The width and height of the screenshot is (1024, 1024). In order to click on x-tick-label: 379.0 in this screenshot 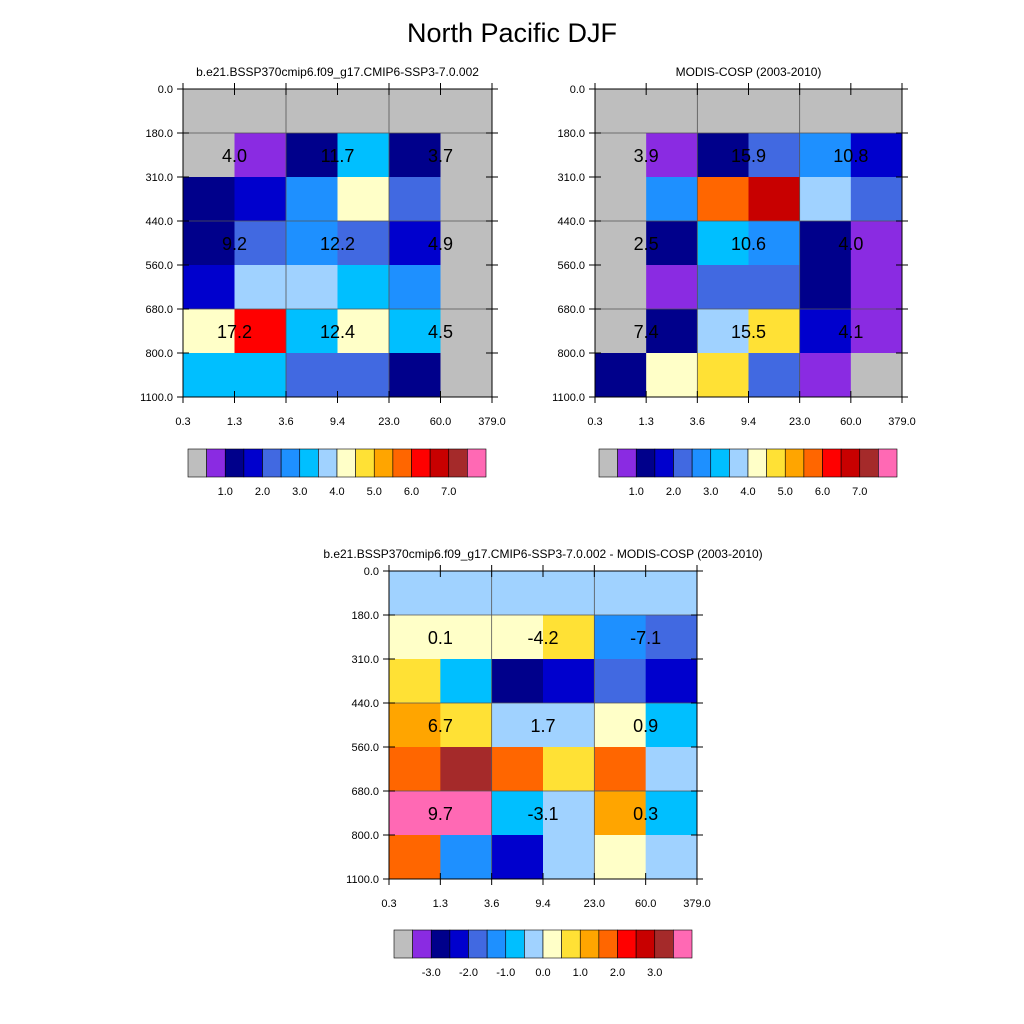, I will do `click(492, 422)`.